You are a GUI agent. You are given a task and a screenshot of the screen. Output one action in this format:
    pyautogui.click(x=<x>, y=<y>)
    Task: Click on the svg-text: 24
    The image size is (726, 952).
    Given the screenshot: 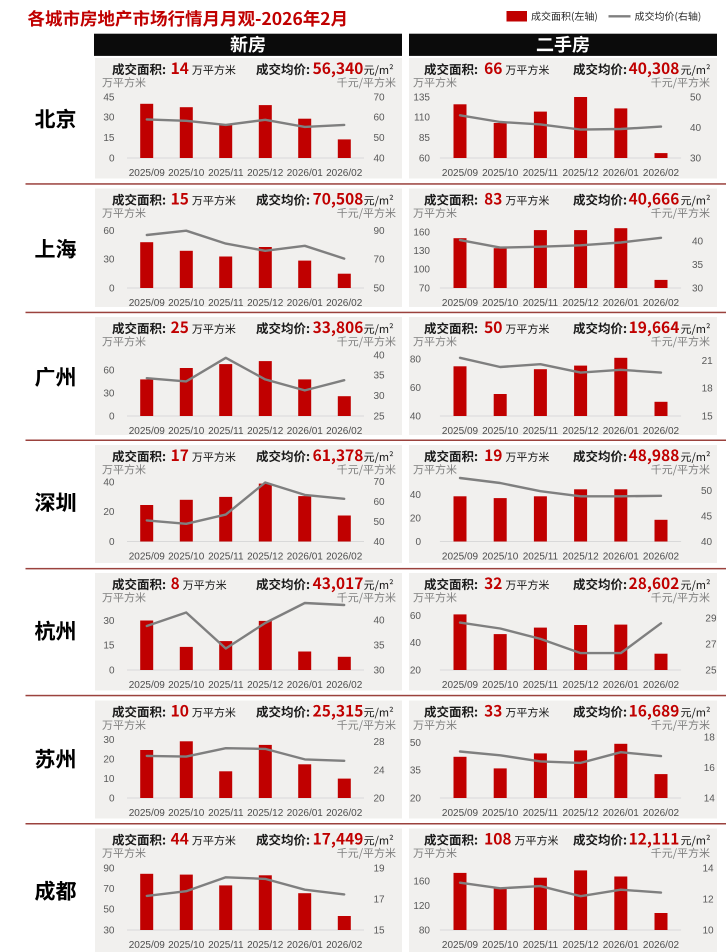 What is the action you would take?
    pyautogui.click(x=380, y=770)
    